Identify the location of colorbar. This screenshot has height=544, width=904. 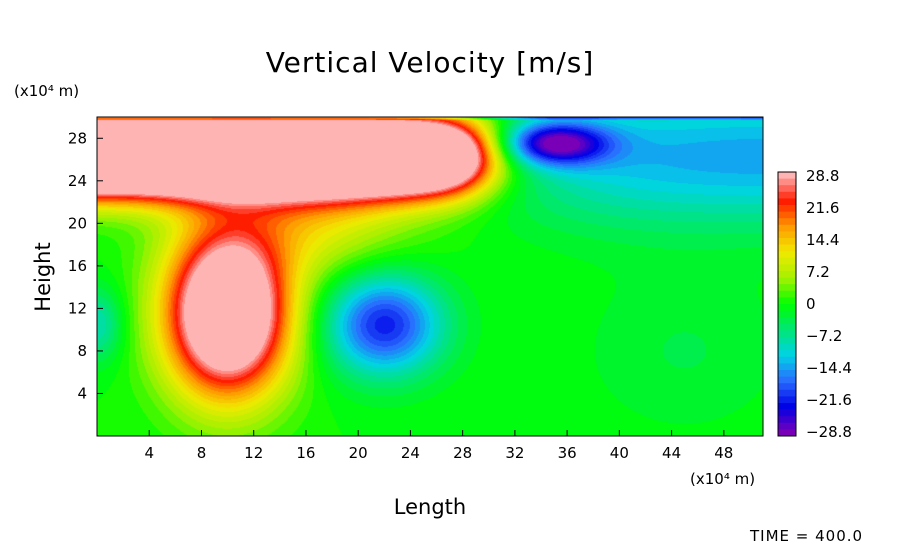
(787, 304).